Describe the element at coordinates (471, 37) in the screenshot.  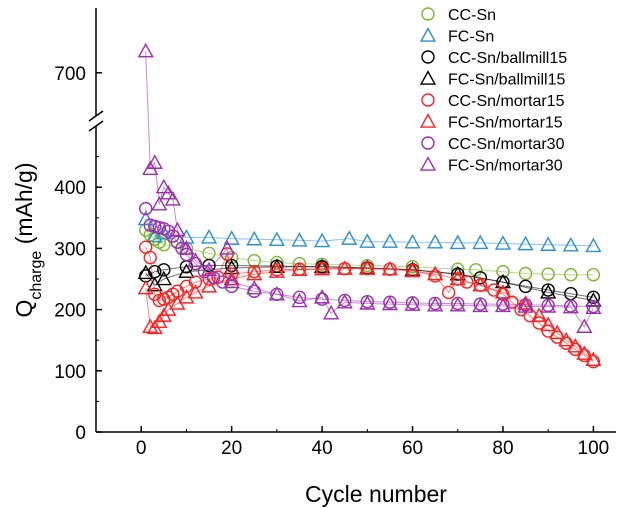
I see `legend-label: FC-Sn` at that location.